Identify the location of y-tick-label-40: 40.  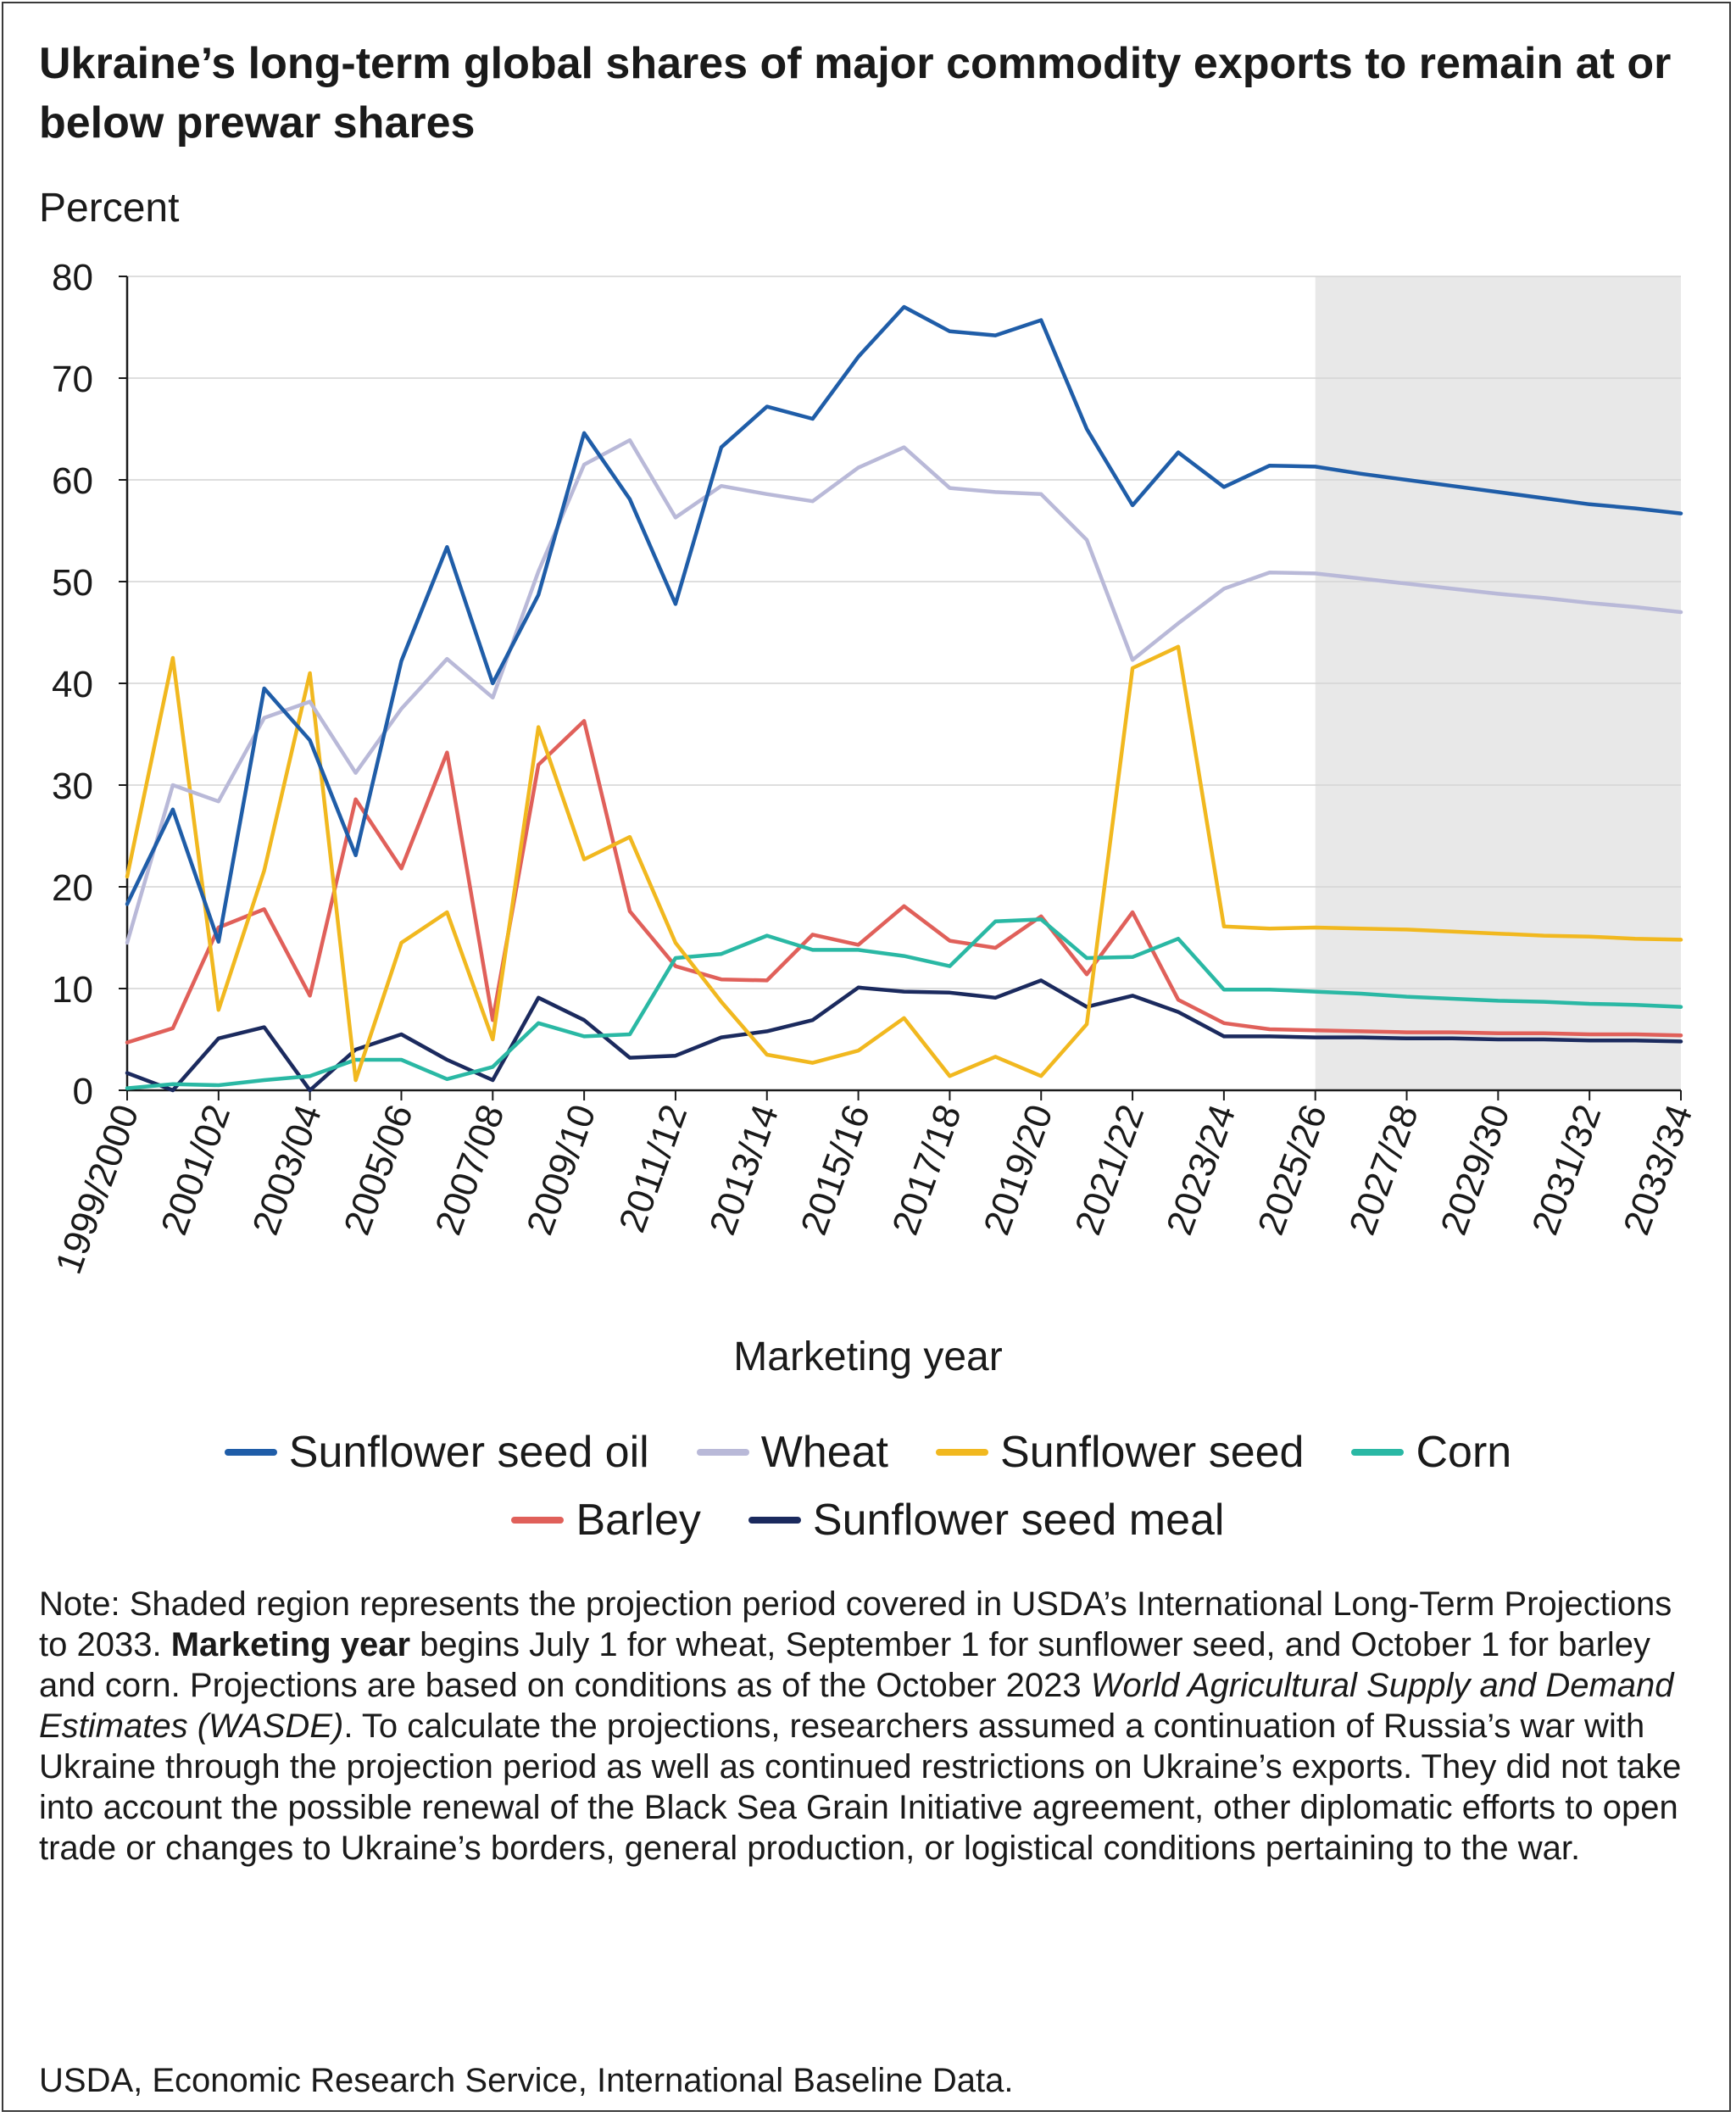
(72, 684).